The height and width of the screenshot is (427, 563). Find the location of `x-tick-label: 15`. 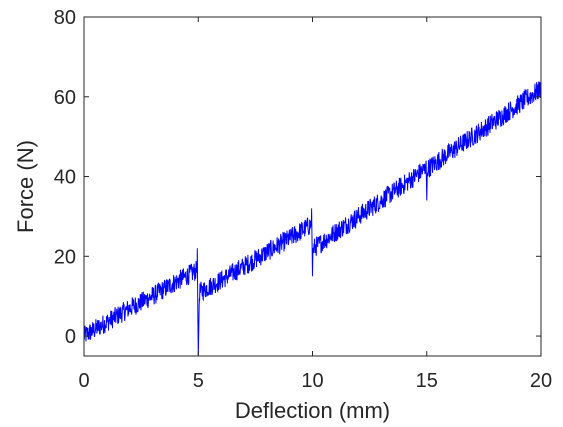

x-tick-label: 15 is located at coordinates (427, 381).